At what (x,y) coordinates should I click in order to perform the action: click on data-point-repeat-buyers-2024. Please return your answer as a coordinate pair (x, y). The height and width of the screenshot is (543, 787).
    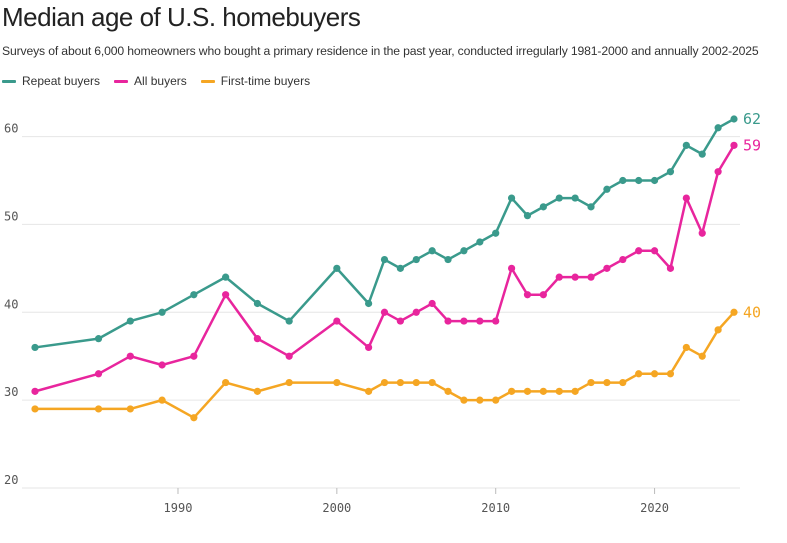
    Looking at the image, I should click on (718, 128).